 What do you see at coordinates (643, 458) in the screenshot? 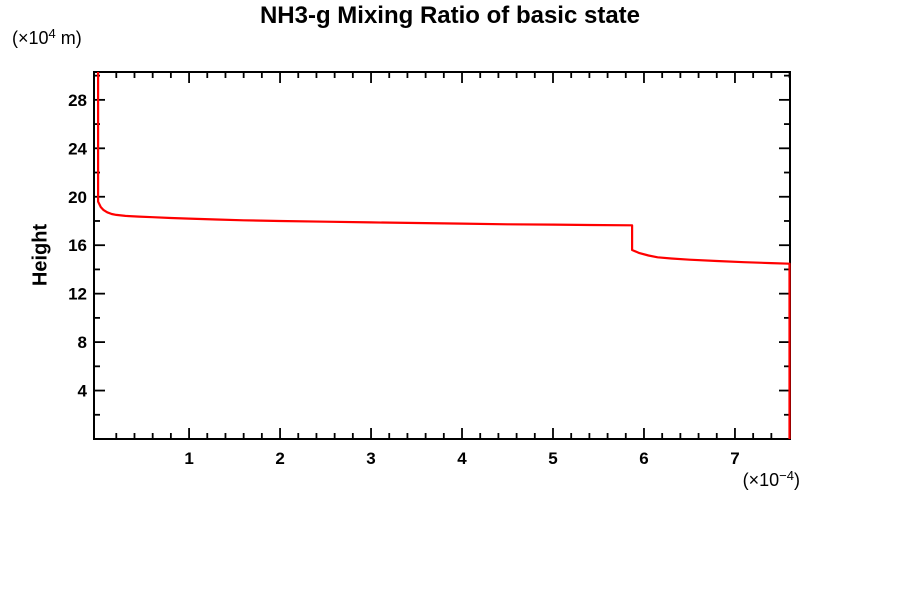
I see `x-tick-label: 6` at bounding box center [643, 458].